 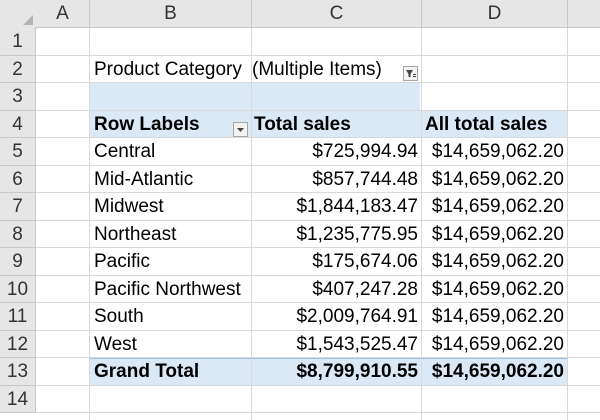 What do you see at coordinates (357, 206) in the screenshot?
I see `pivot-total-sales-value: $1,844,183.47` at bounding box center [357, 206].